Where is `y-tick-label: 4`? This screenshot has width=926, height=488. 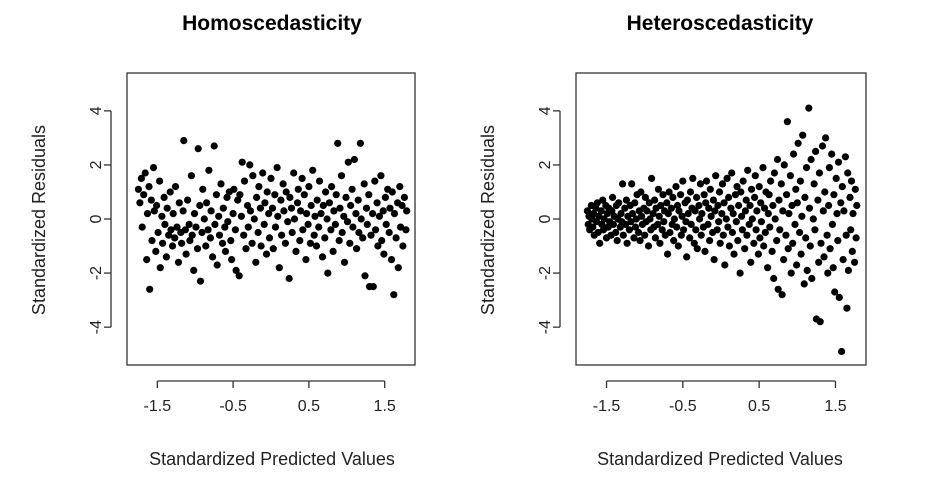 y-tick-label: 4 is located at coordinates (96, 110).